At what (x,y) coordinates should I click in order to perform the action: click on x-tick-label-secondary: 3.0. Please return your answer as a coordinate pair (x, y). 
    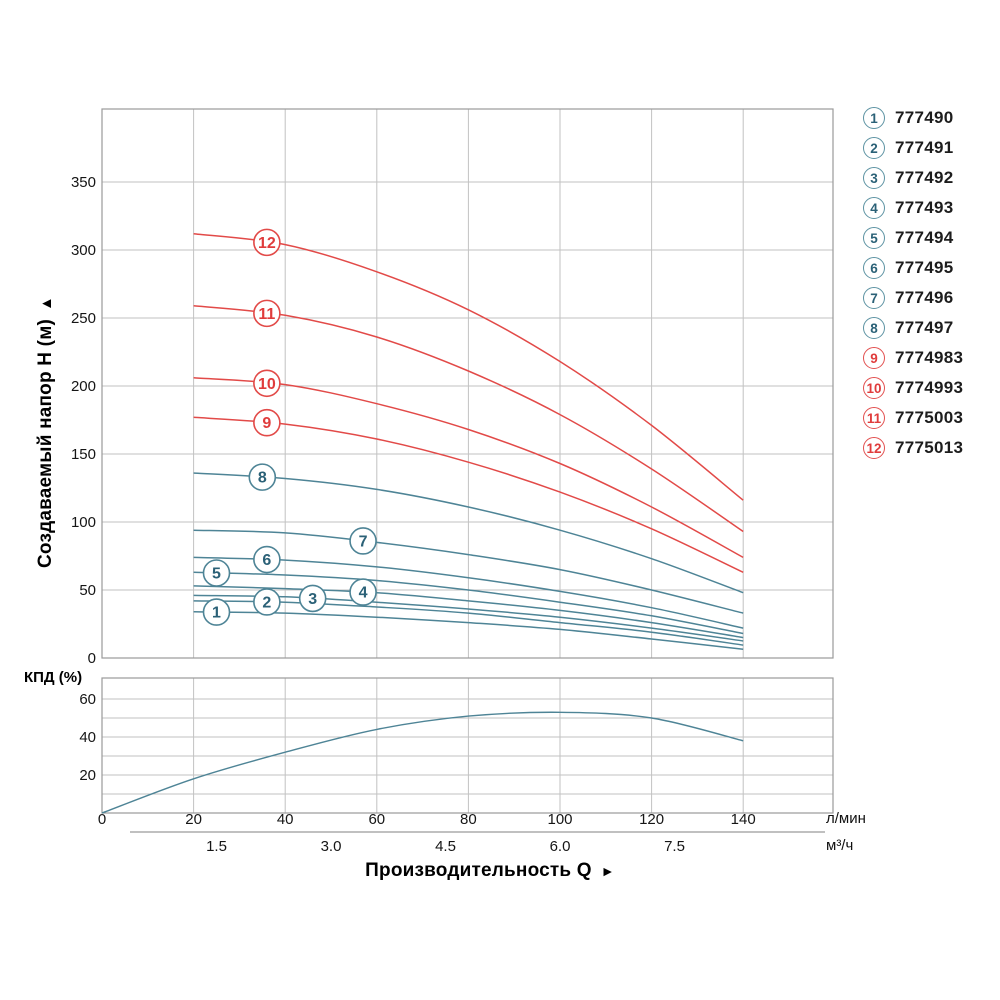
    Looking at the image, I should click on (331, 846).